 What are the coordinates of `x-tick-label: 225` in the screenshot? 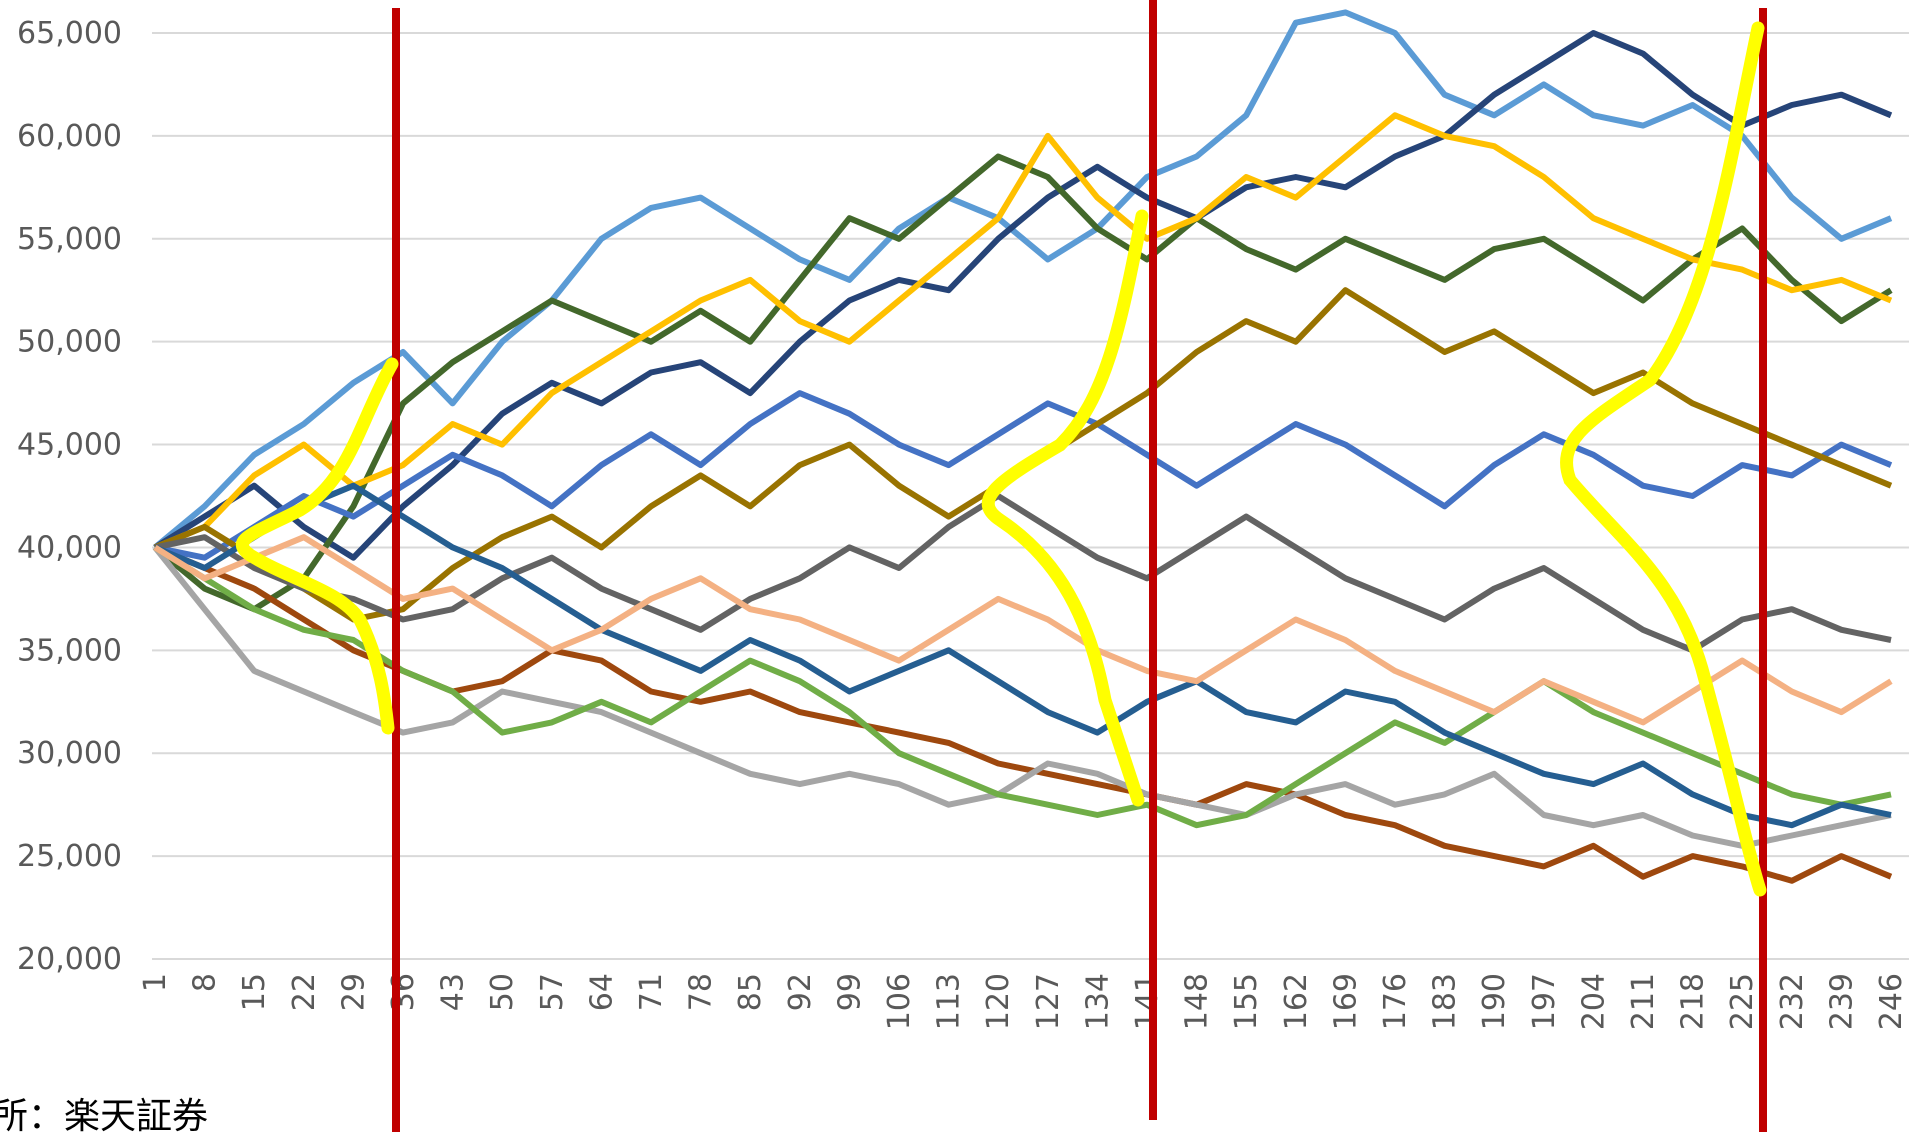 It's located at (1742, 1001).